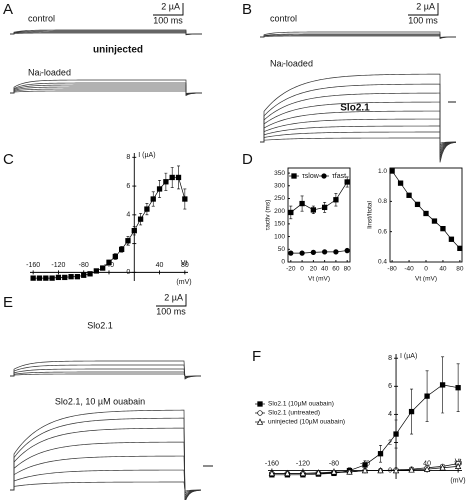 This screenshot has width=476, height=500. I want to click on panel-label: B, so click(247, 9).